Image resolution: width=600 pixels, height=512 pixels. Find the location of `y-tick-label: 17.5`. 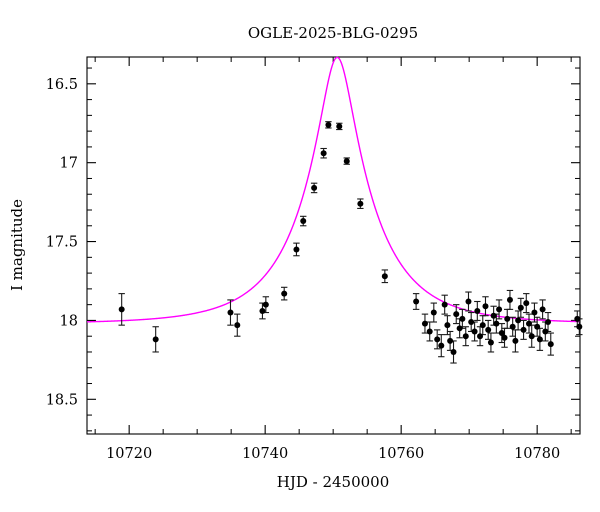

y-tick-label: 17.5 is located at coordinates (62, 243).